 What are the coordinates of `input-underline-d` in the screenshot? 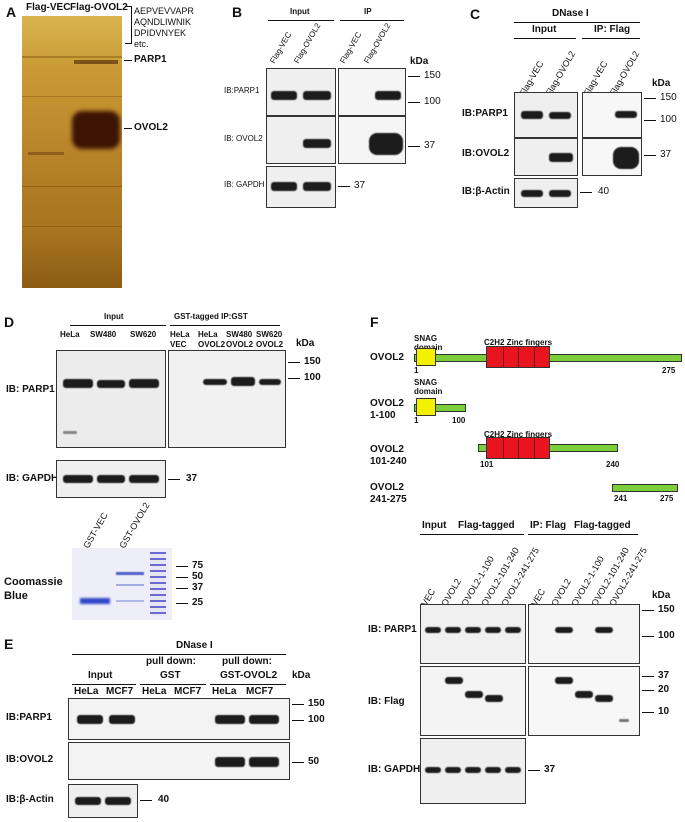 It's located at (118, 325).